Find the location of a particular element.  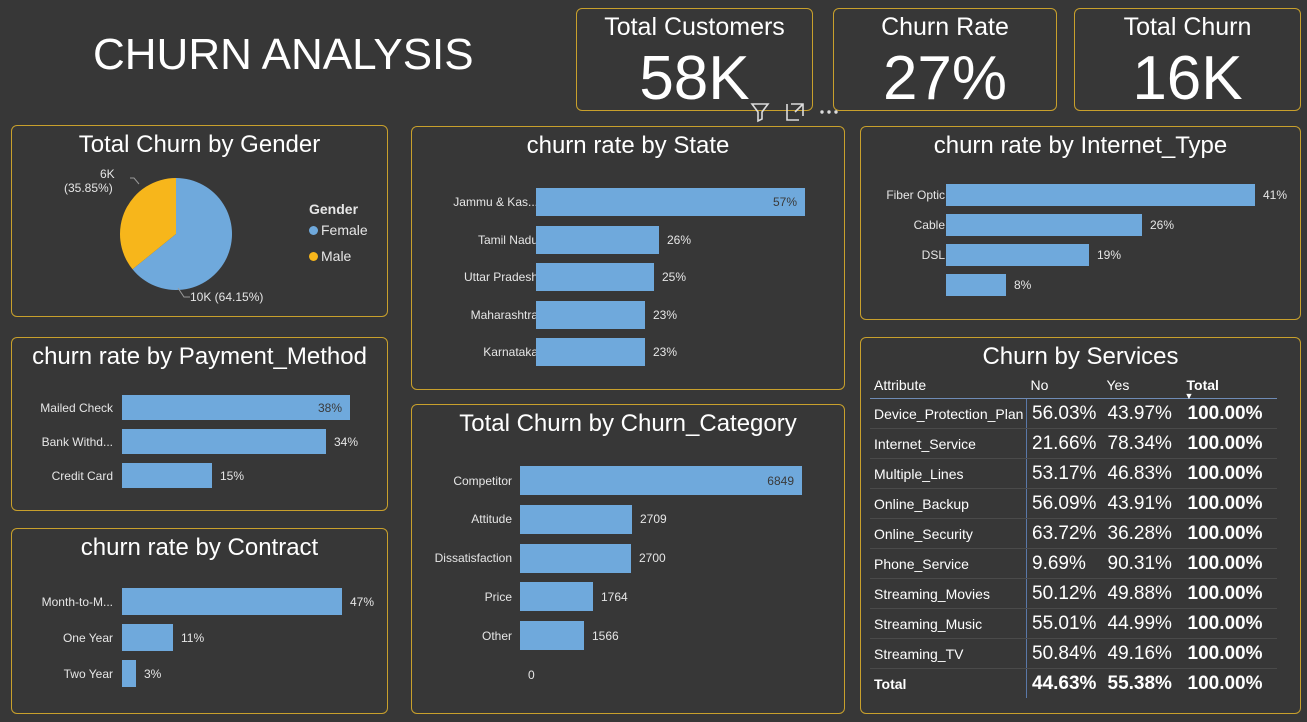

pie-leader-male is located at coordinates (135, 181).